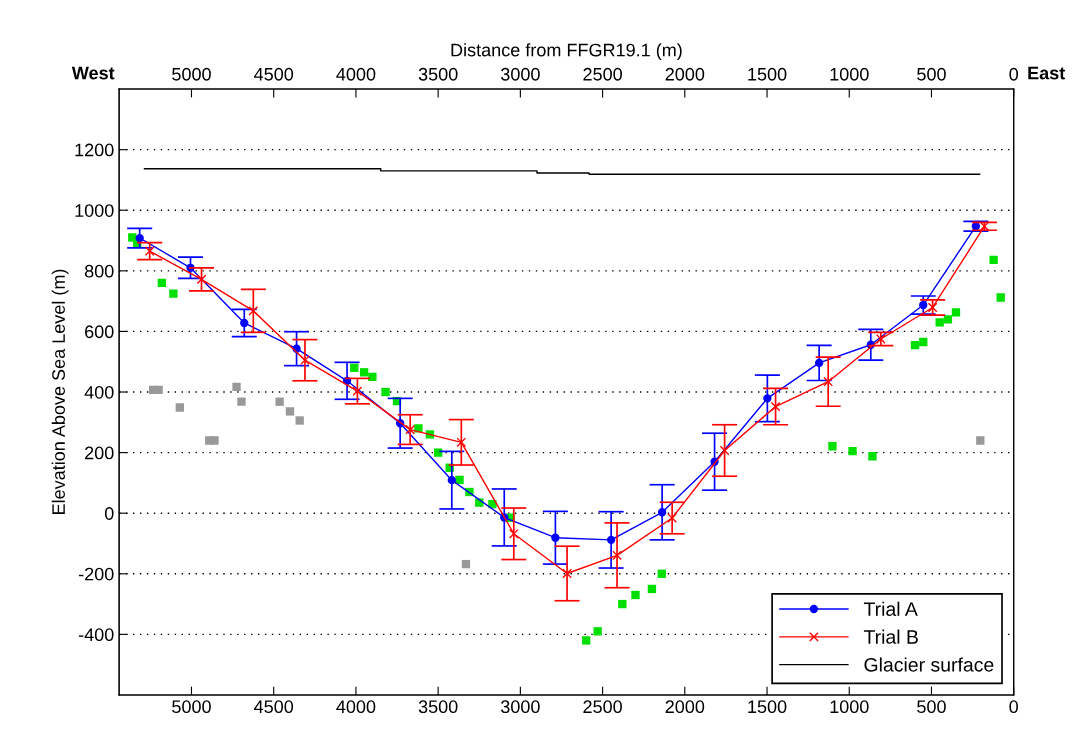 This screenshot has width=1083, height=730. What do you see at coordinates (99, 332) in the screenshot?
I see `y-tick-label: 600` at bounding box center [99, 332].